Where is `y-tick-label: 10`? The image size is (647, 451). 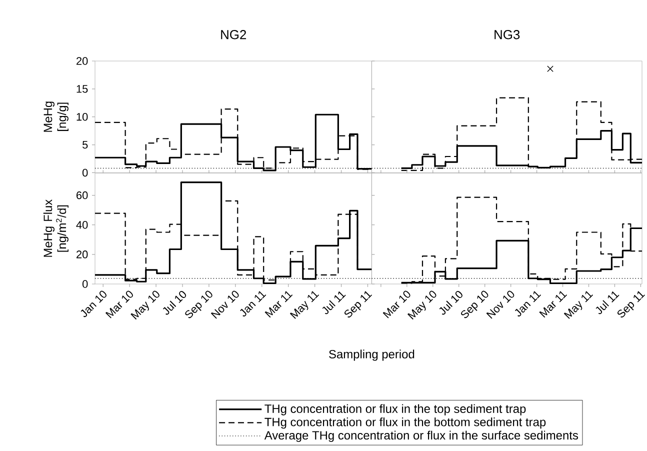
y-tick-label: 10 is located at coordinates (82, 116).